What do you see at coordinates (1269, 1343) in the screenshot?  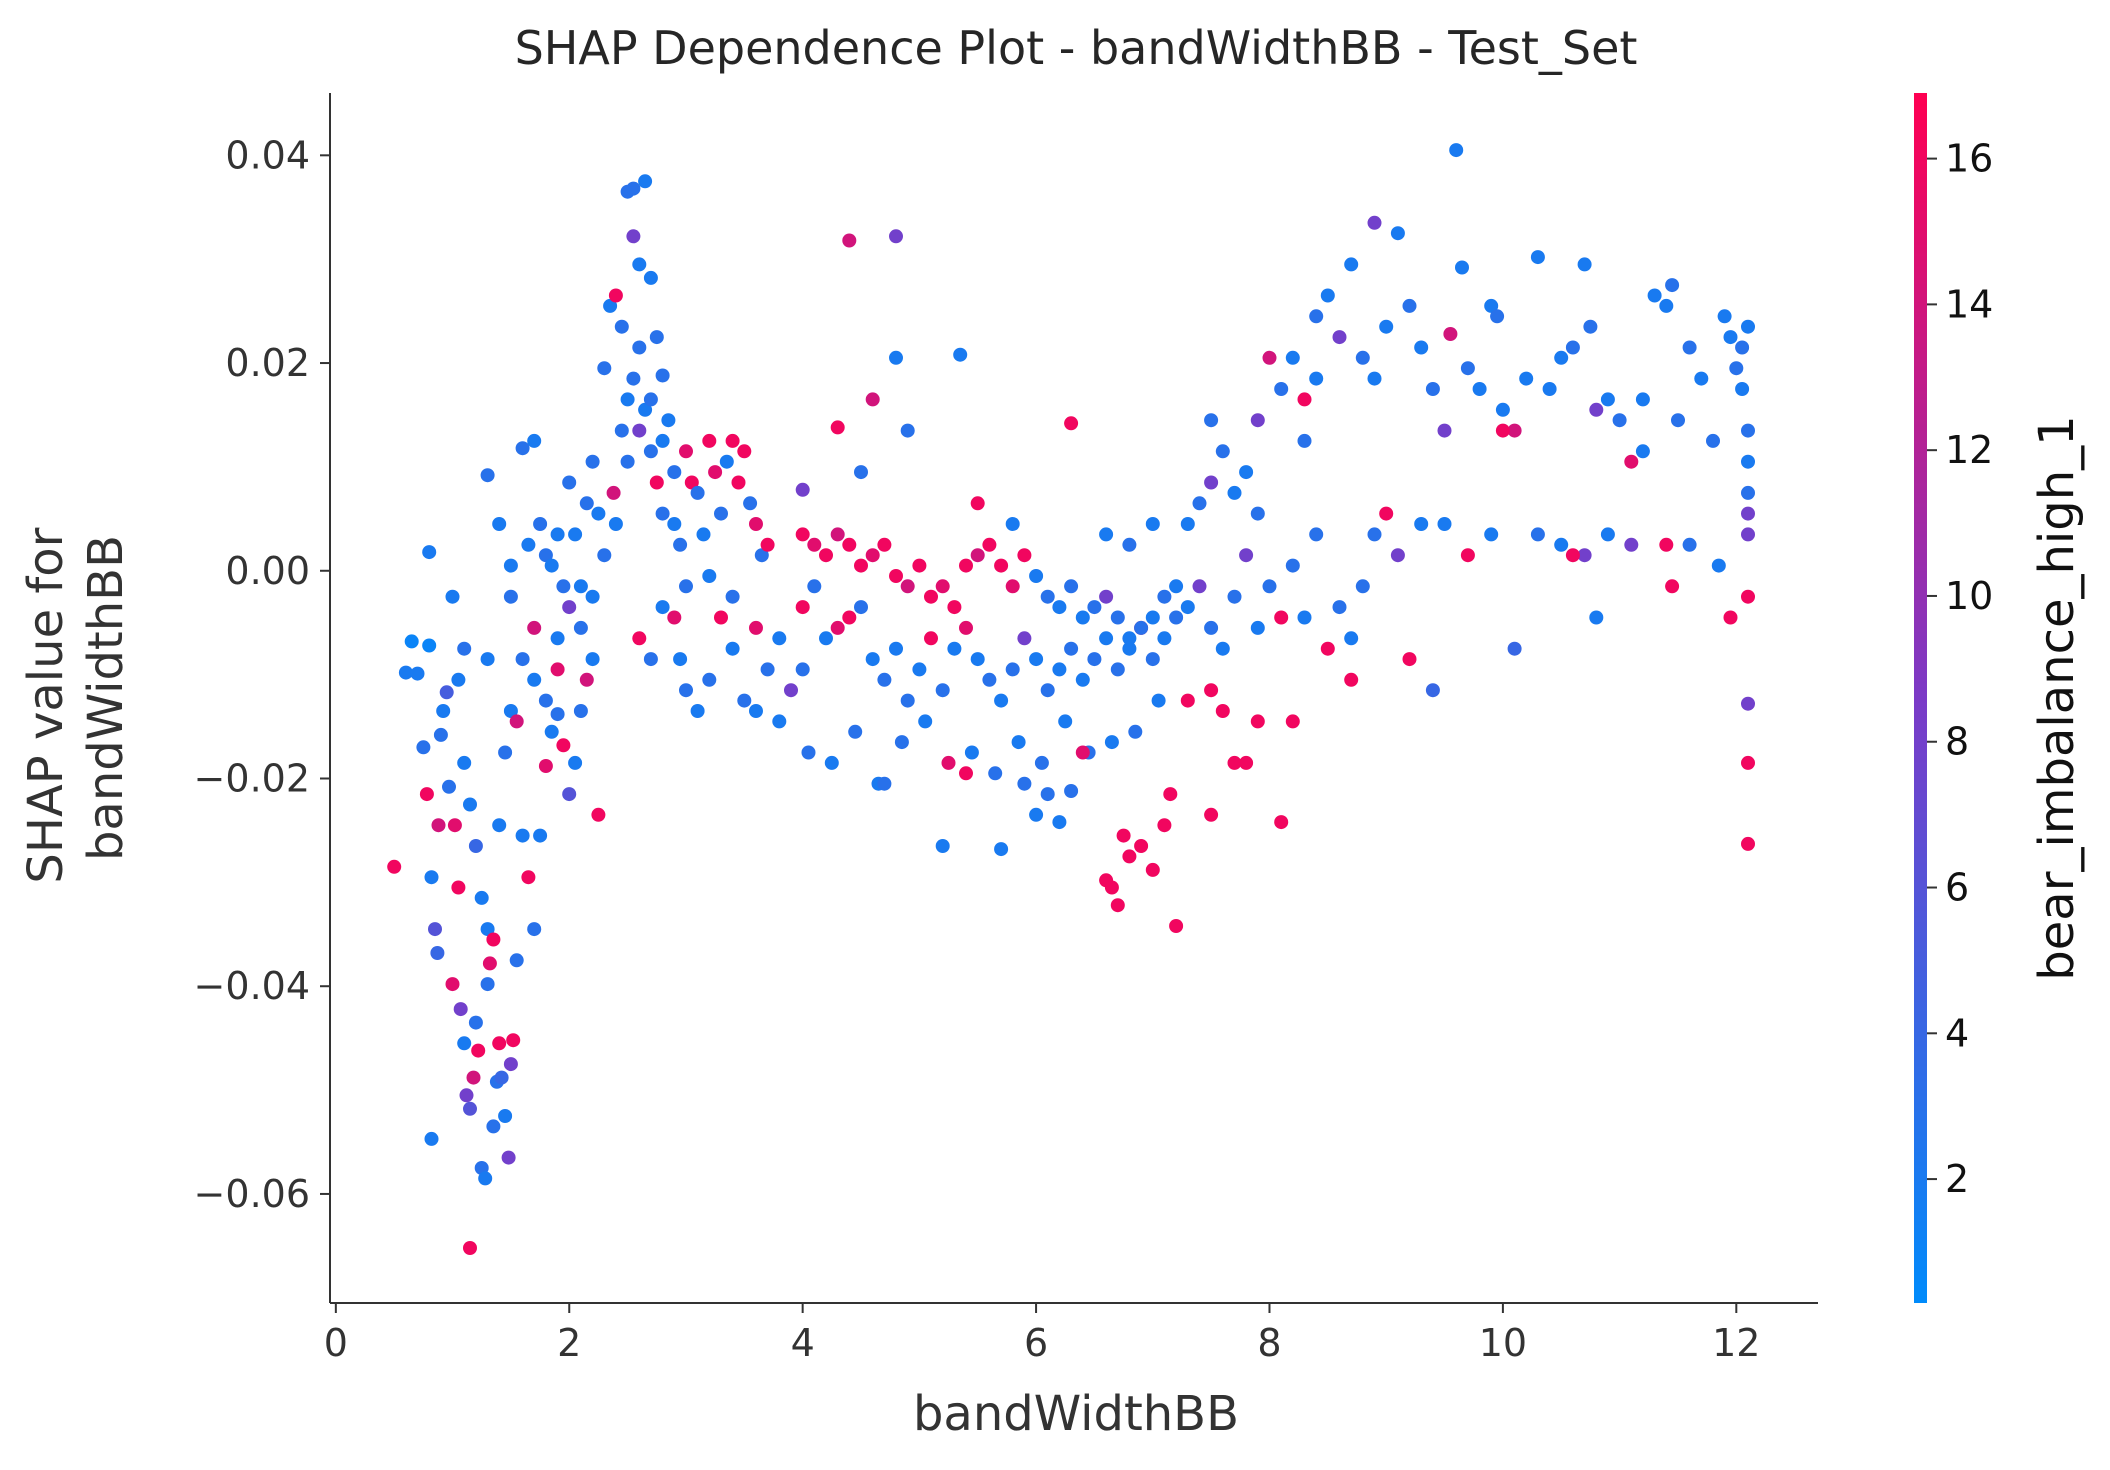 I see `x-tick-label: 8` at bounding box center [1269, 1343].